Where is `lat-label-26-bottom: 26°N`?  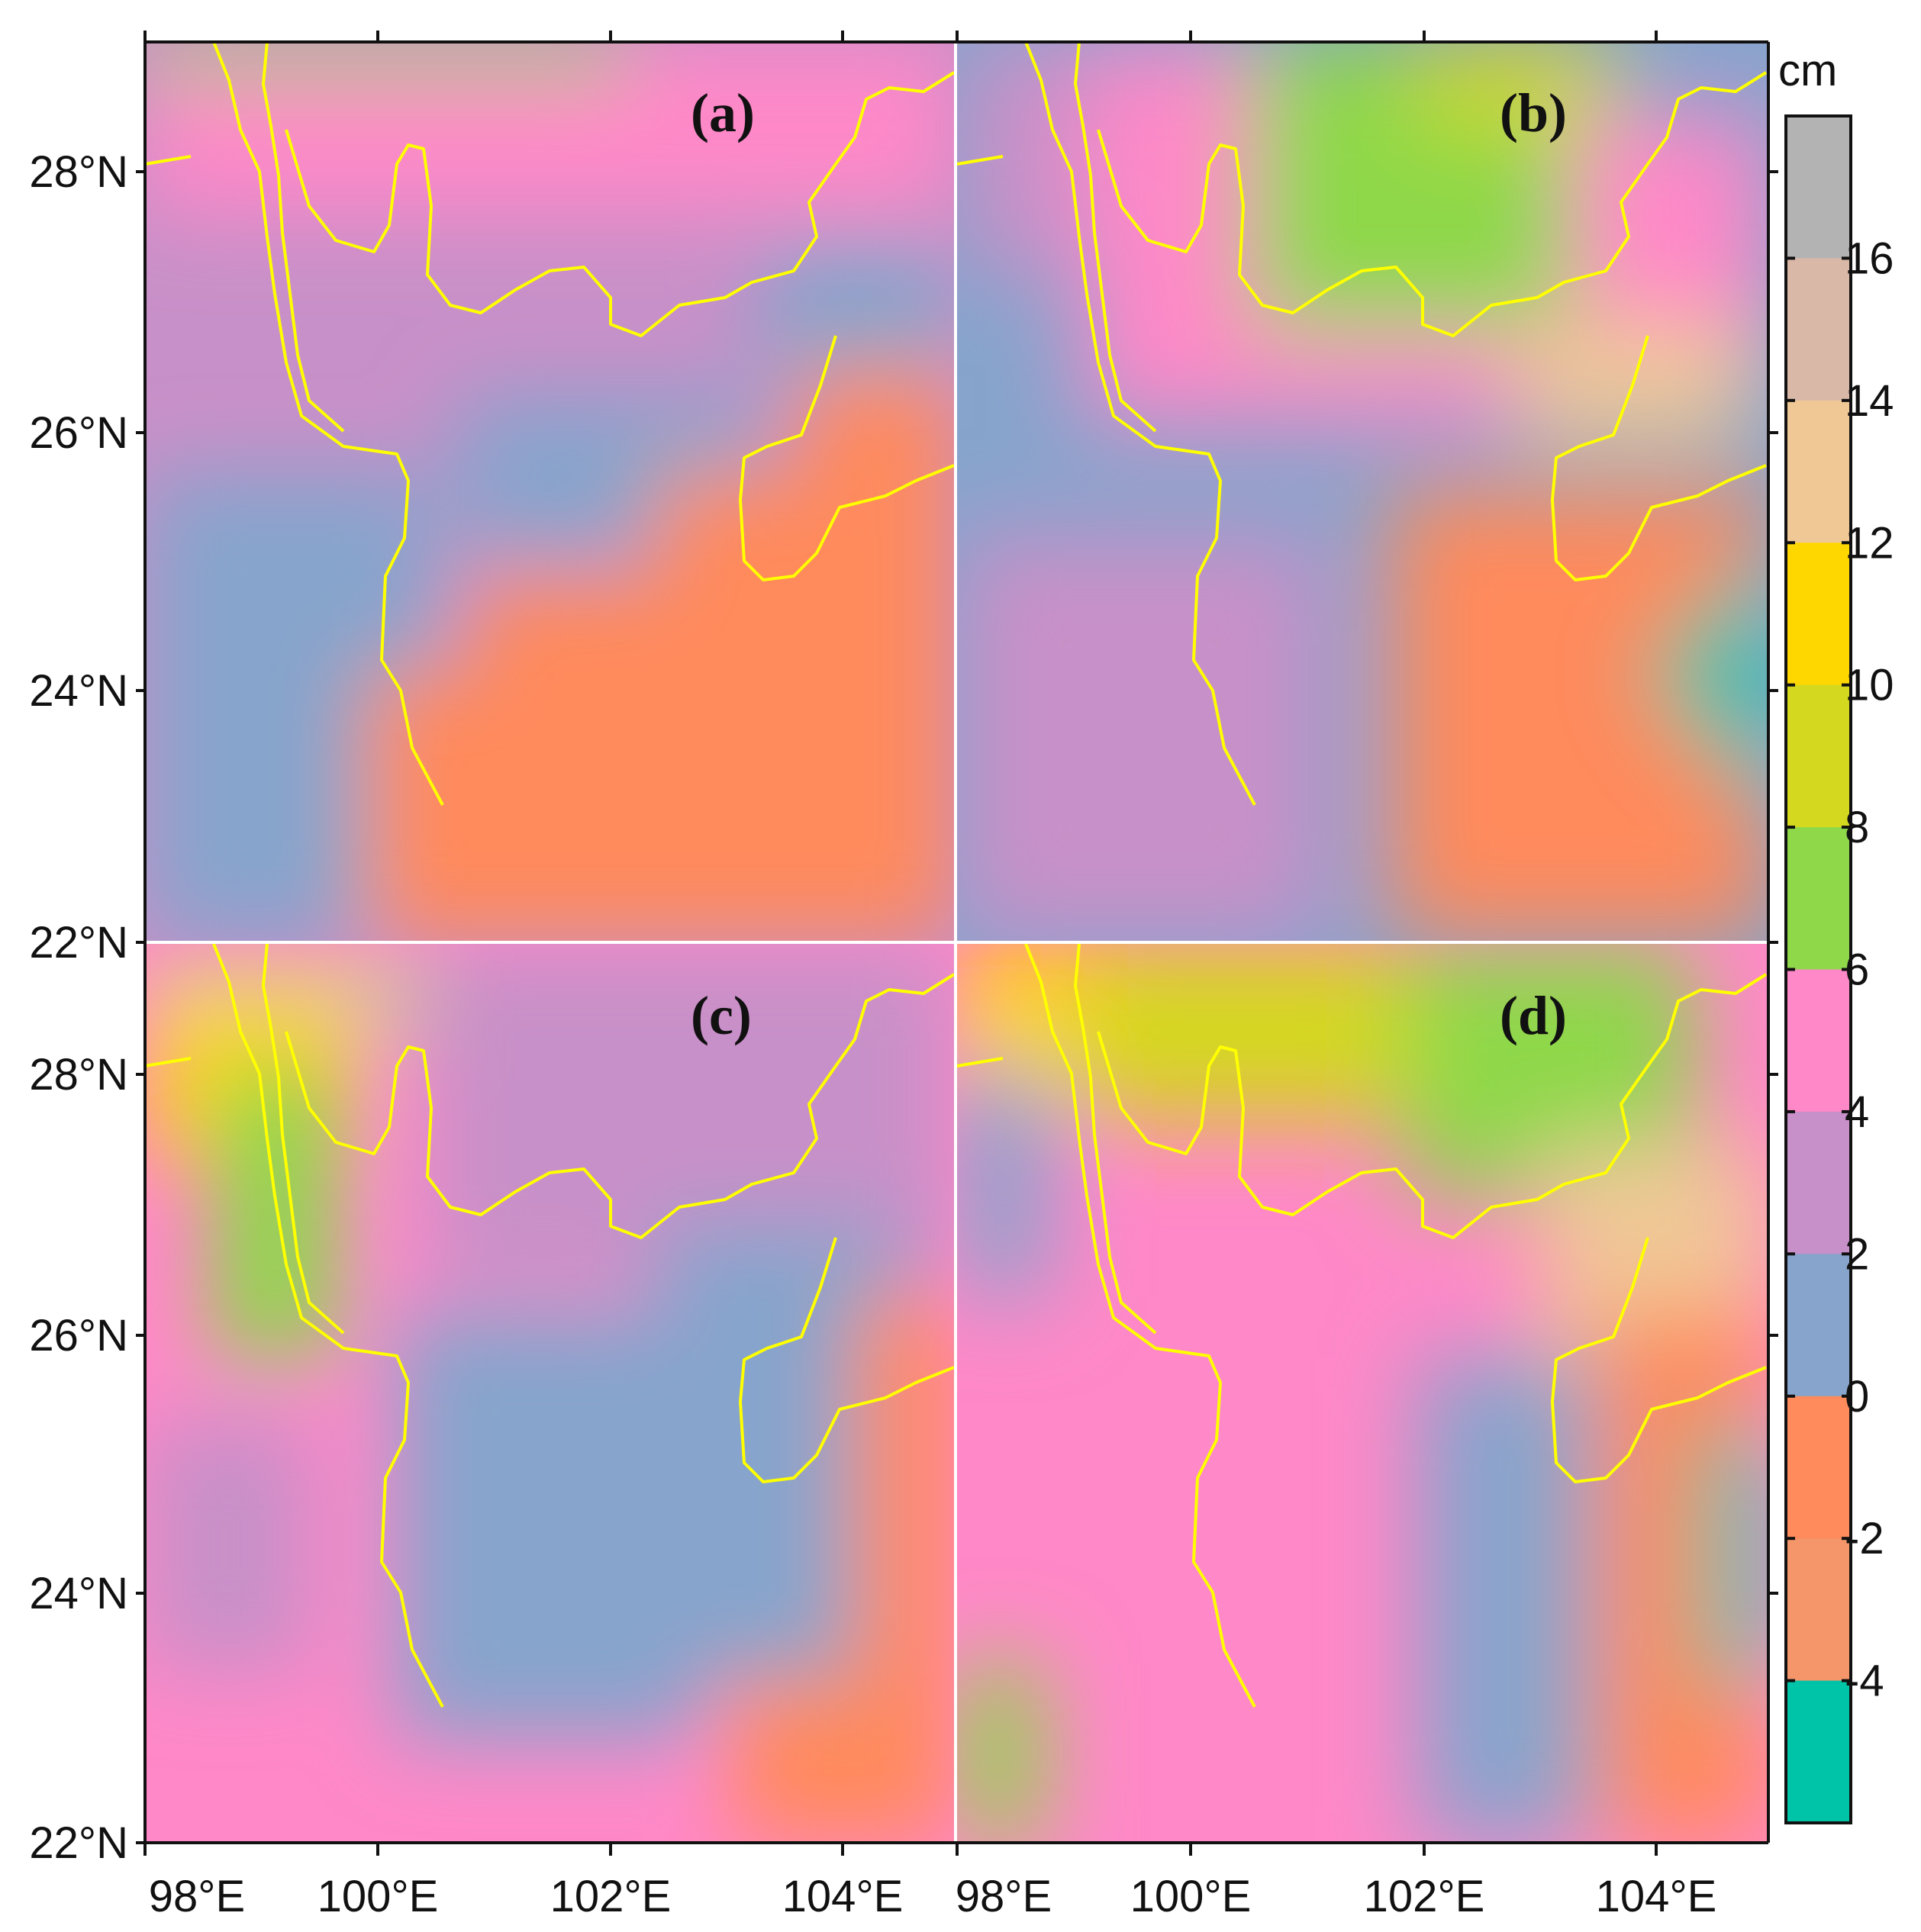
lat-label-26-bottom: 26°N is located at coordinates (78, 1335).